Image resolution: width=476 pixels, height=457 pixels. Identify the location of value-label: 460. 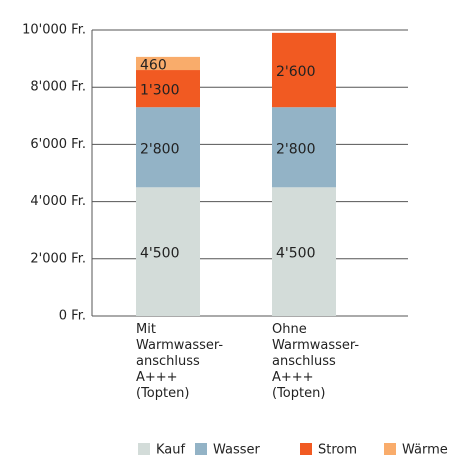
(153, 65).